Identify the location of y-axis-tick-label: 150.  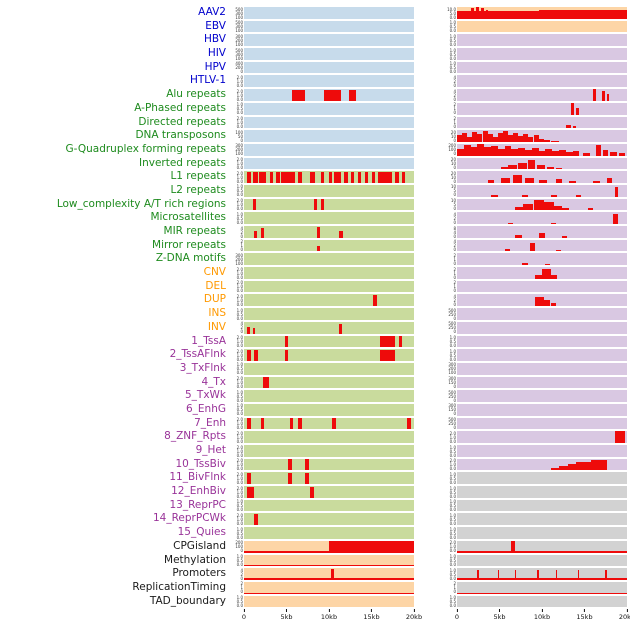
(452, 383).